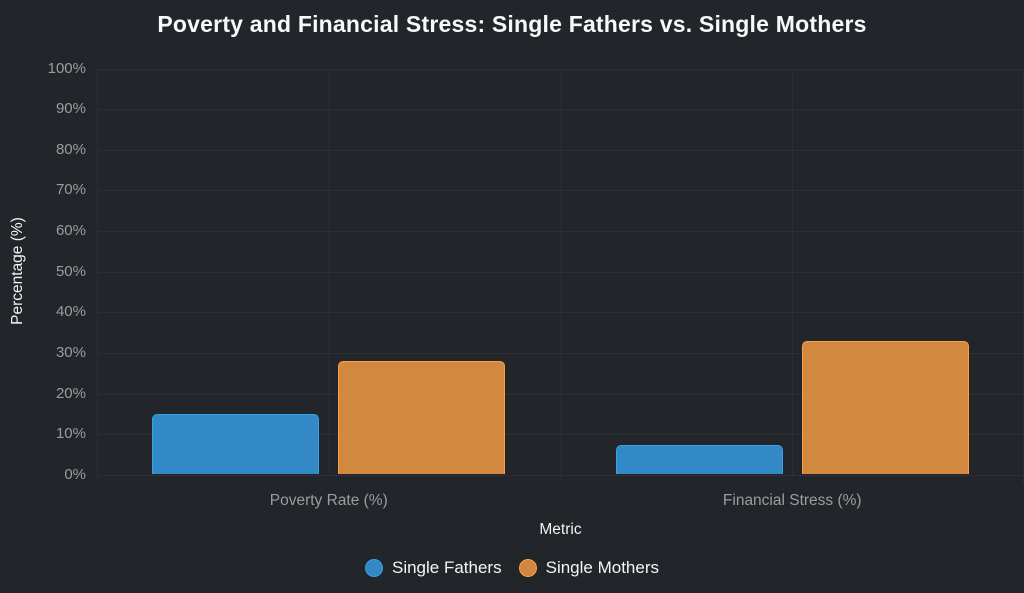 The height and width of the screenshot is (593, 1024). What do you see at coordinates (373, 568) in the screenshot?
I see `legend-swatch-single-fathers` at bounding box center [373, 568].